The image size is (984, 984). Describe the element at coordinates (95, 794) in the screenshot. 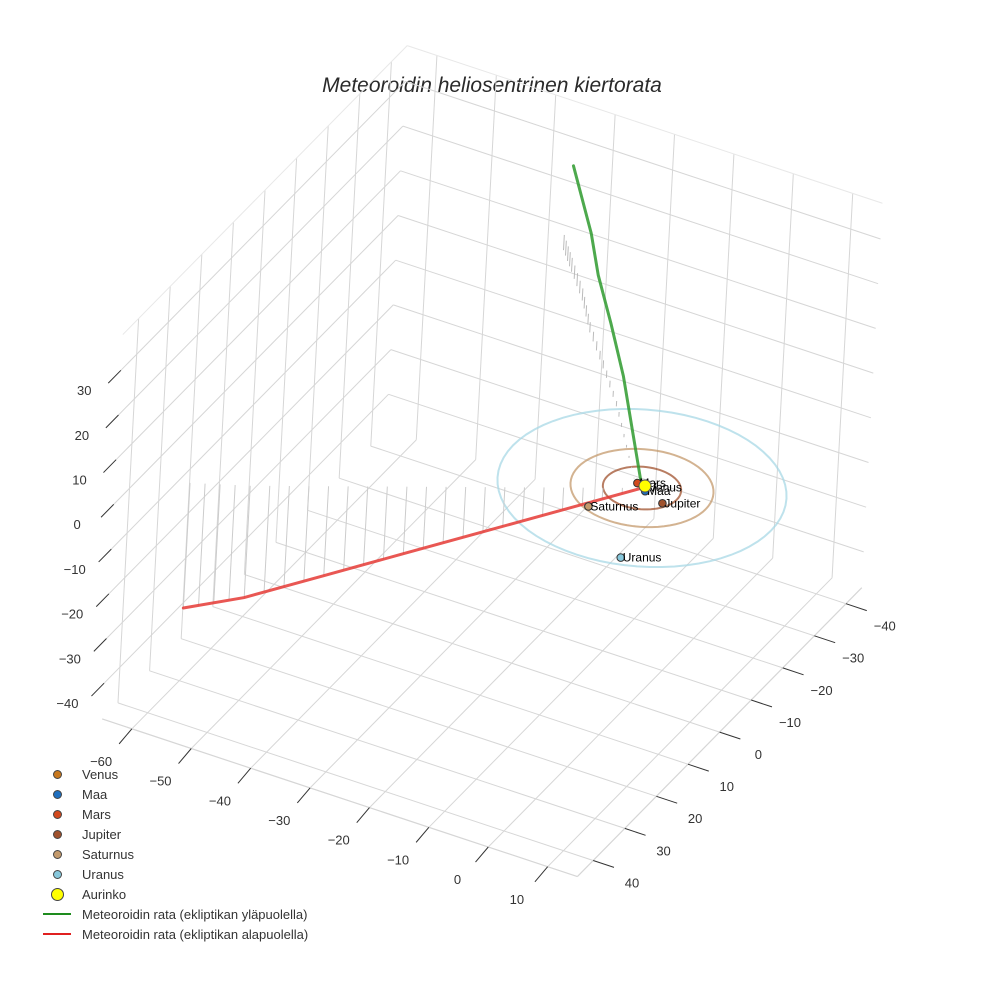

I see `legend-label: Maa` at that location.